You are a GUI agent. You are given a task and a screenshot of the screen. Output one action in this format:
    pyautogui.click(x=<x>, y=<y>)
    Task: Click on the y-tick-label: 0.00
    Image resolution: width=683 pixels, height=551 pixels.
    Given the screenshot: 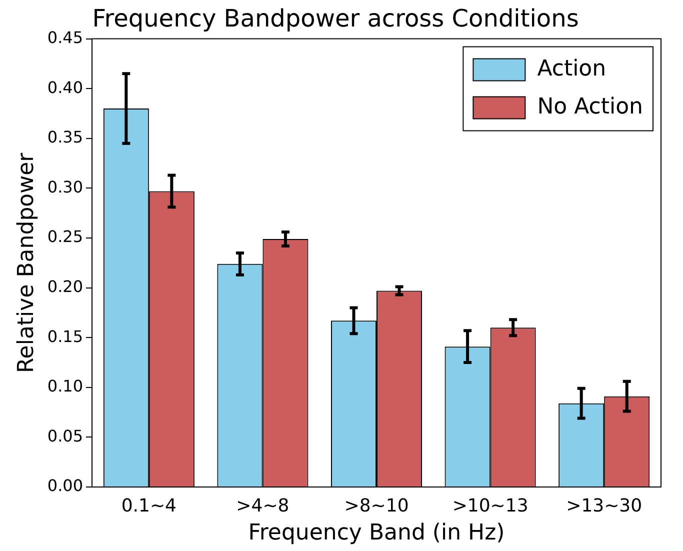 What is the action you would take?
    pyautogui.click(x=65, y=486)
    